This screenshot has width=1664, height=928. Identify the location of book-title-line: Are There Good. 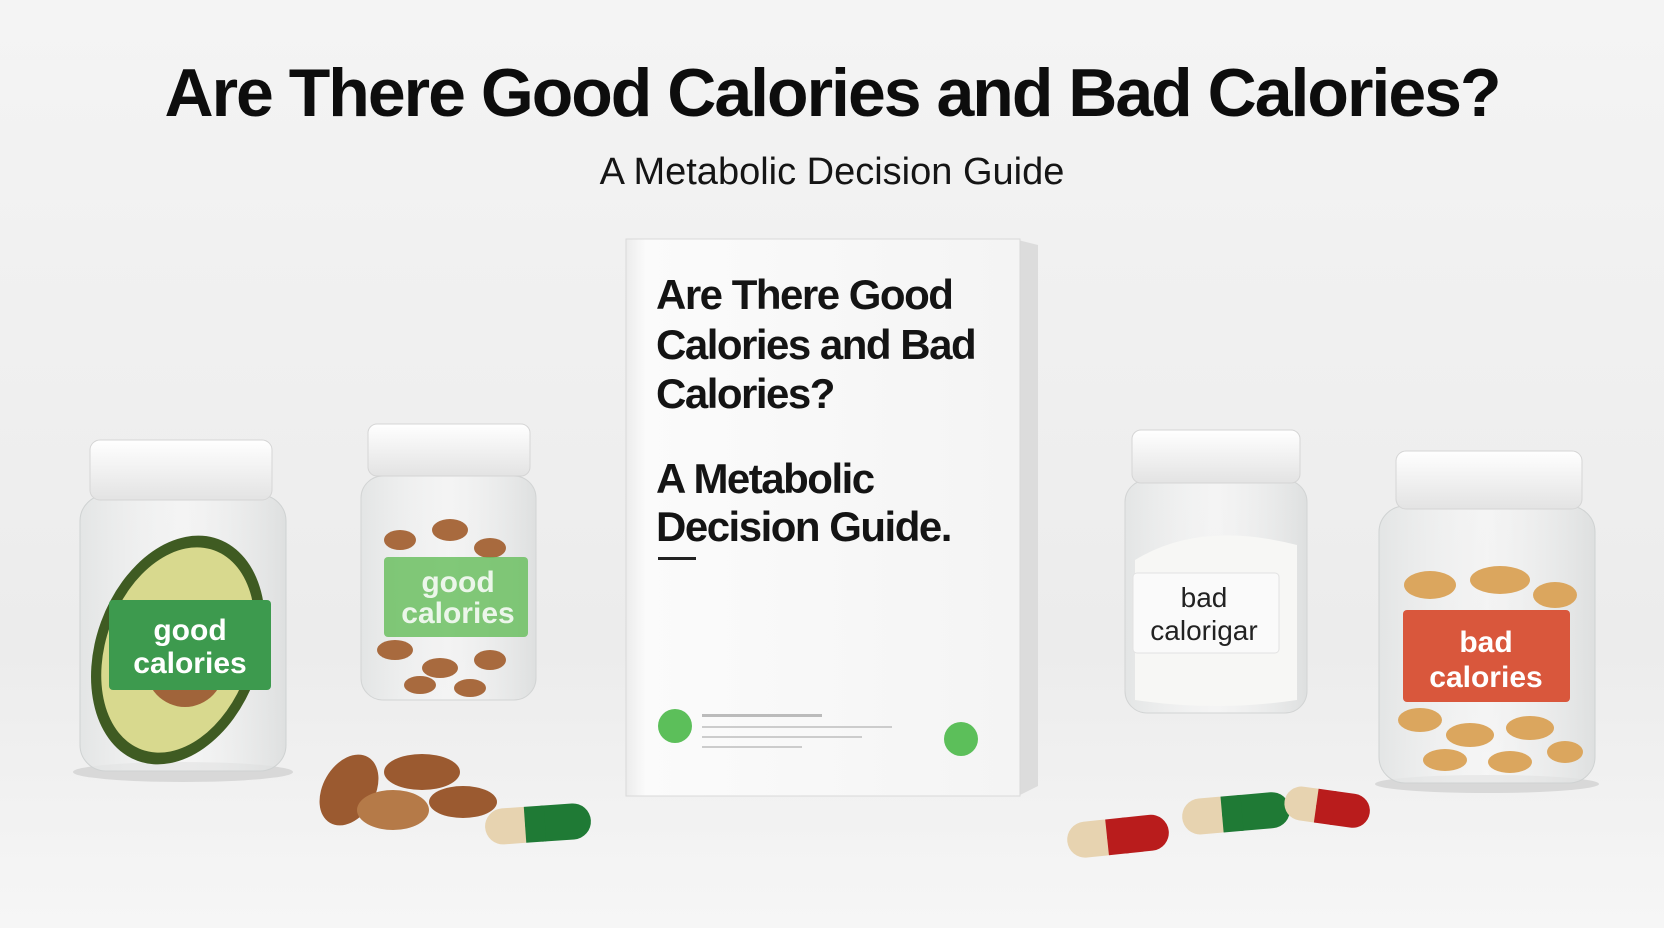
(804, 294).